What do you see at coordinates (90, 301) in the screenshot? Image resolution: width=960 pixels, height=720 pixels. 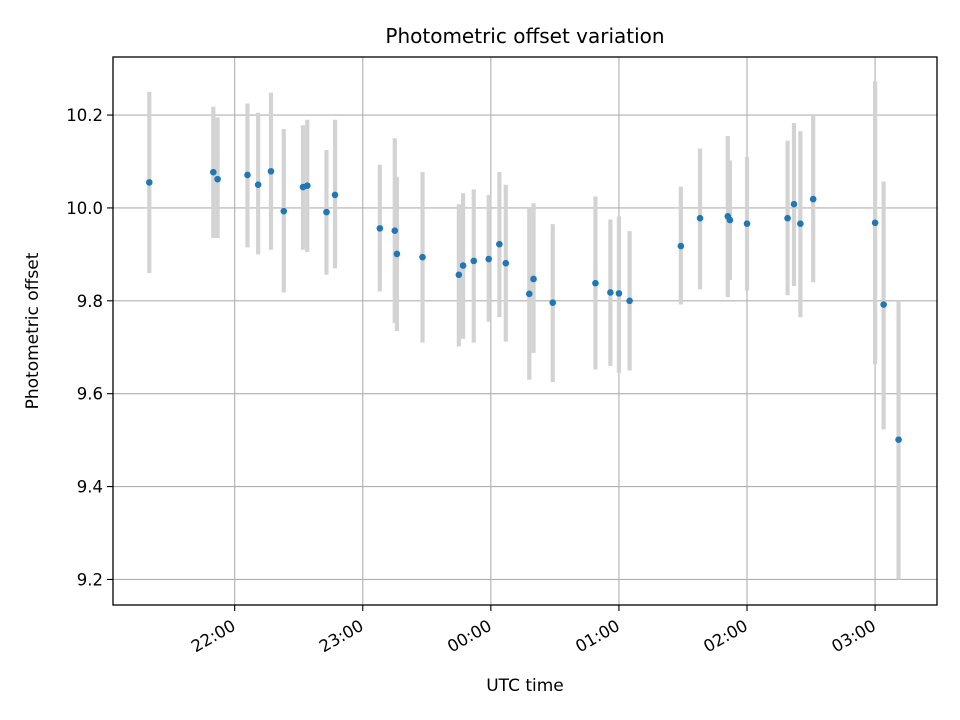 I see `y-tick-label: 9.8` at bounding box center [90, 301].